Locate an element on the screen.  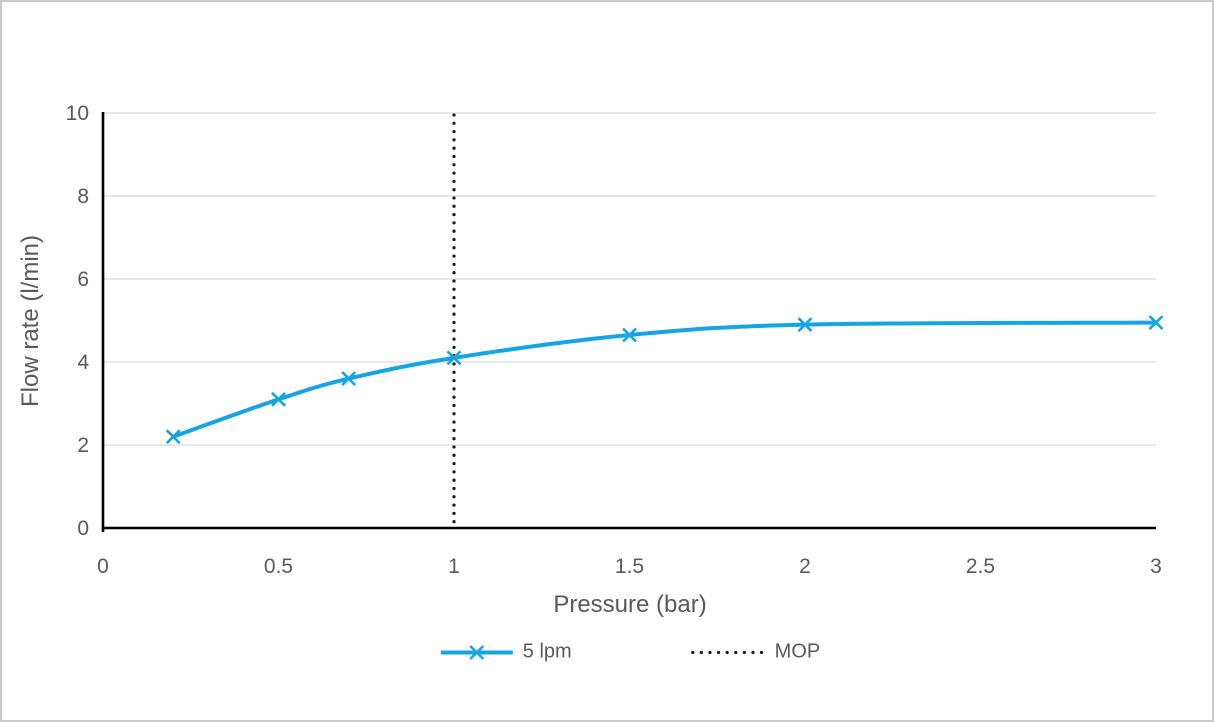
x-tick-label: 1.5 is located at coordinates (629, 566).